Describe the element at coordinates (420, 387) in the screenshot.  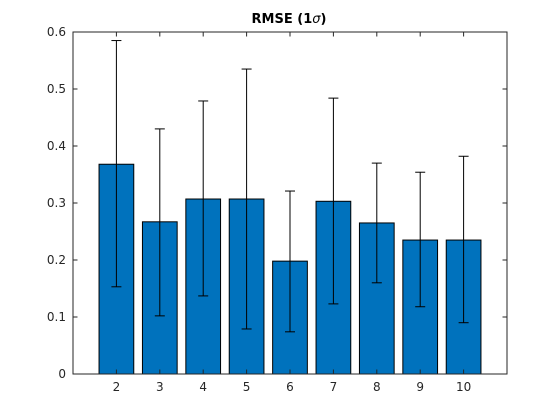
I see `x-tick-label-9: 9` at that location.